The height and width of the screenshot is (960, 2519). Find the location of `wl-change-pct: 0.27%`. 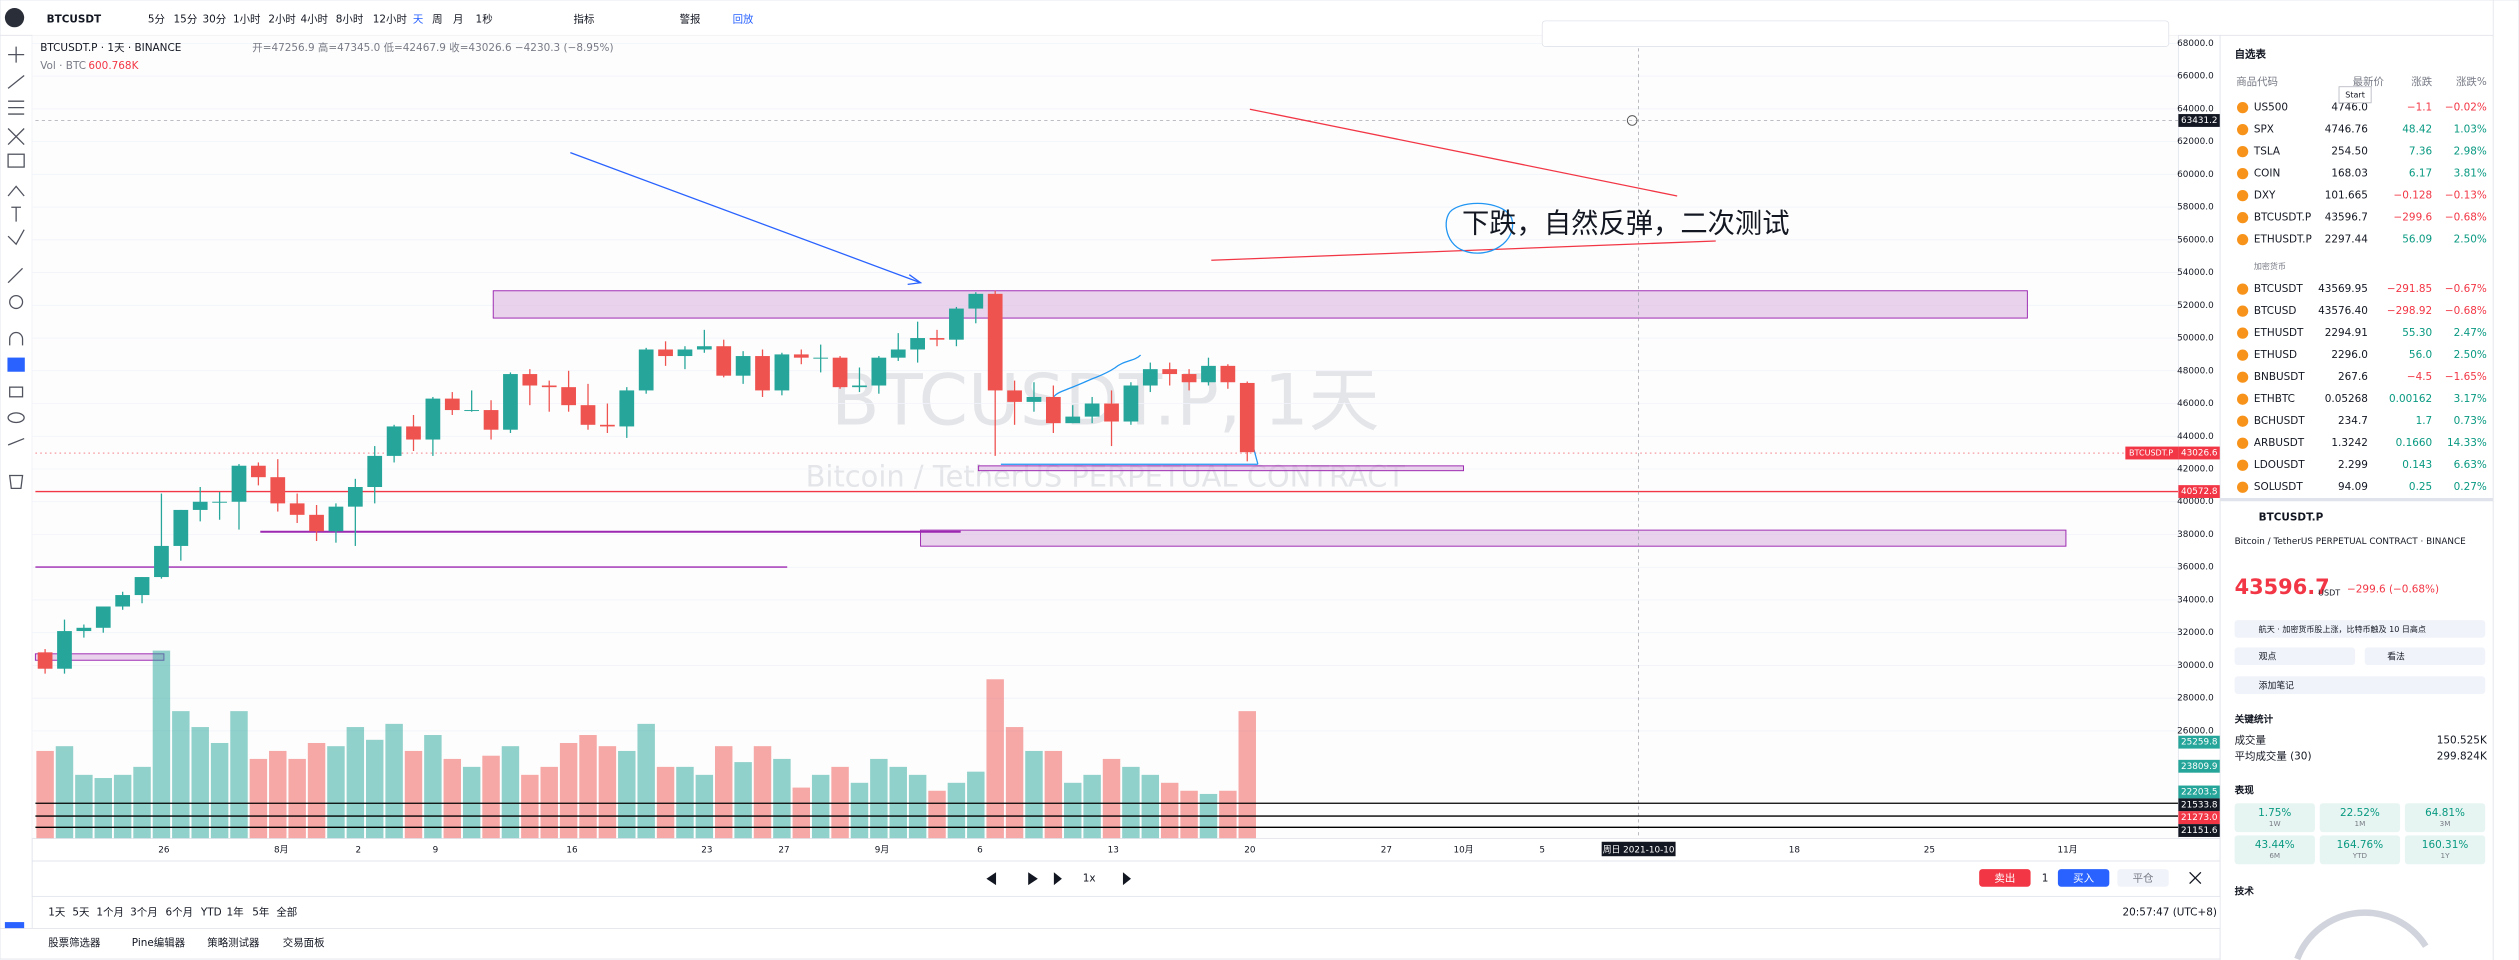

wl-change-pct: 0.27% is located at coordinates (2470, 487).